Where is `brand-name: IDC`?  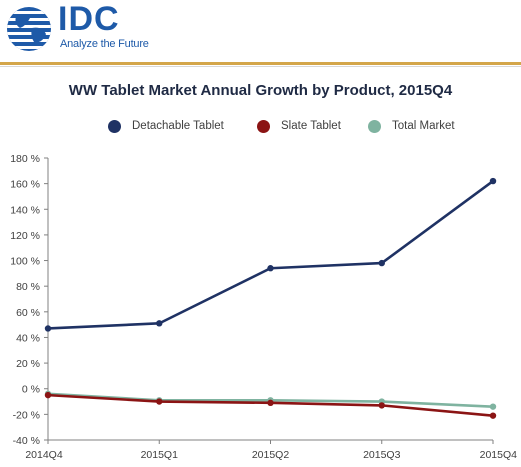
brand-name: IDC is located at coordinates (89, 19).